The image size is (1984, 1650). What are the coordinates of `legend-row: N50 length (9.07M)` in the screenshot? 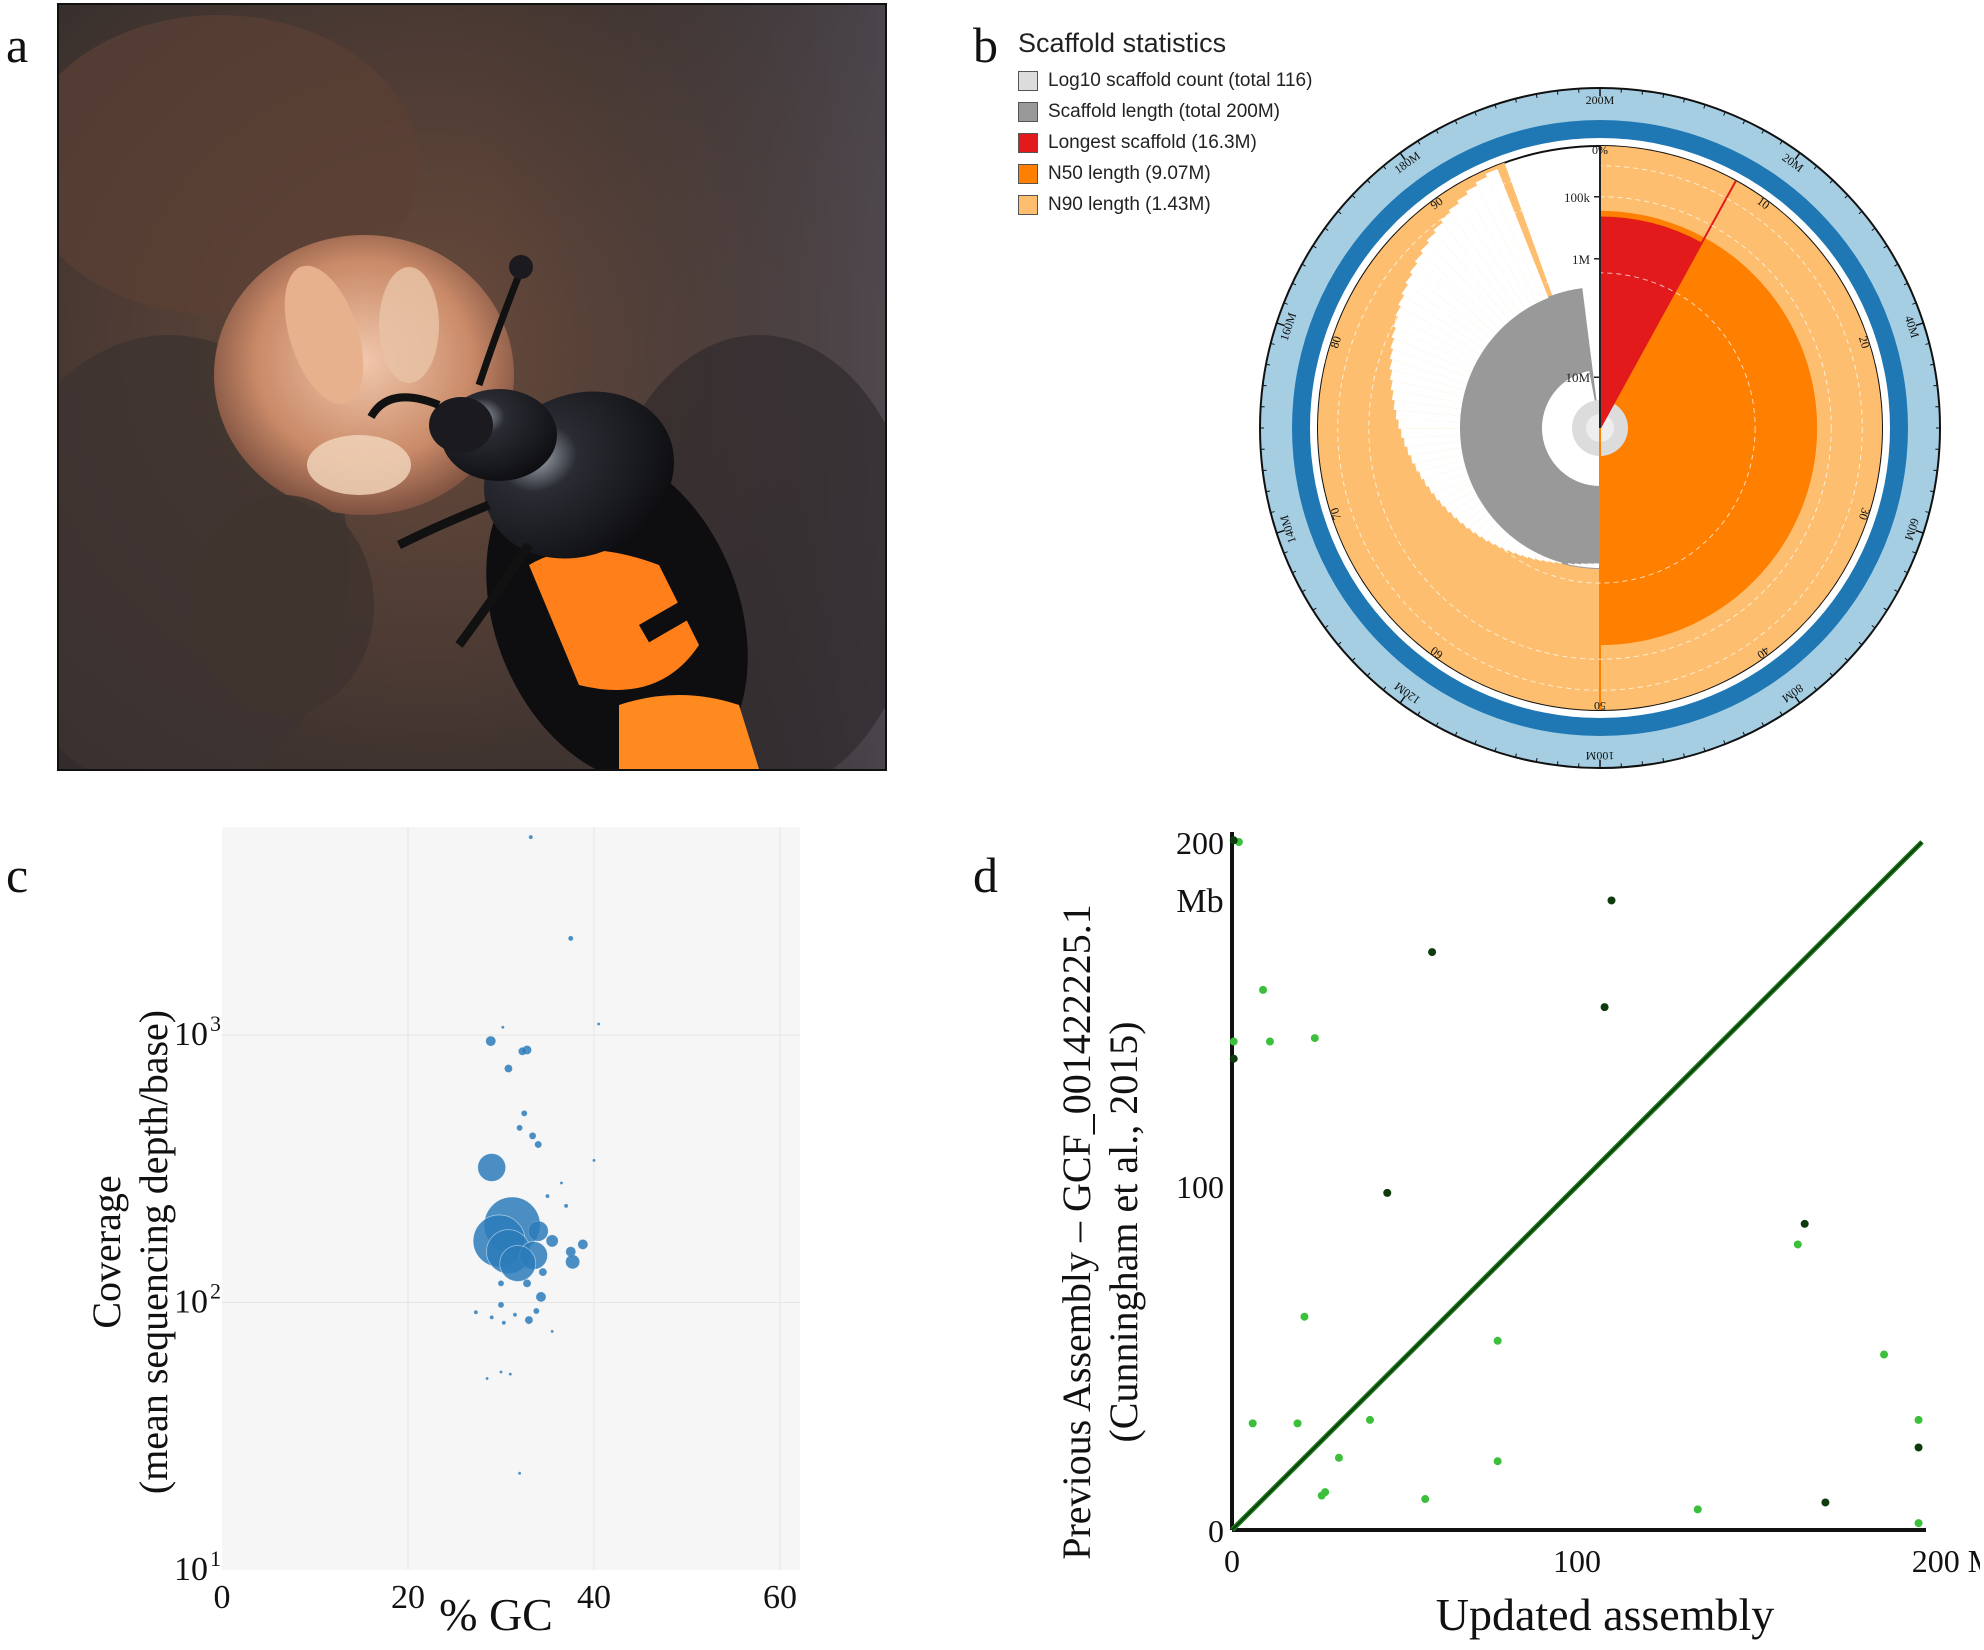 It's located at (1165, 173).